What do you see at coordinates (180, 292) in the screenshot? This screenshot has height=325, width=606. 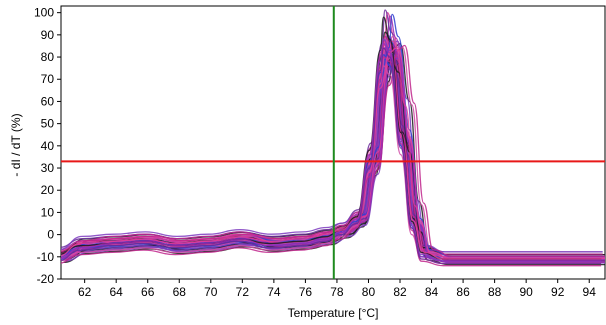 I see `x-tick-label: 68` at bounding box center [180, 292].